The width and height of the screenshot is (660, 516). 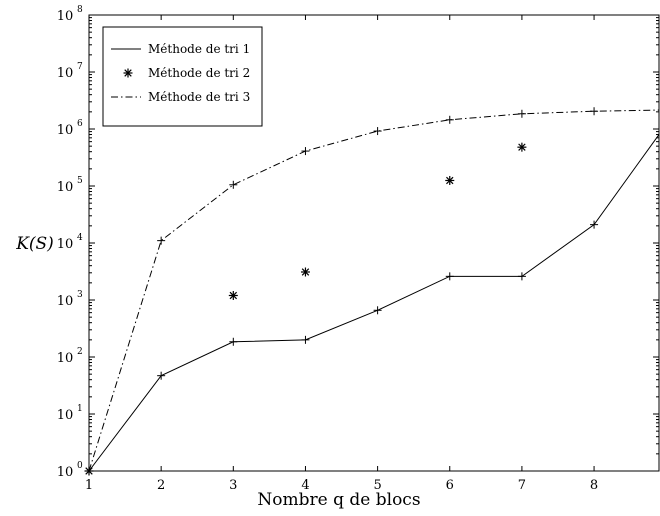 I want to click on y-tick-label: 10 3, so click(x=70, y=299).